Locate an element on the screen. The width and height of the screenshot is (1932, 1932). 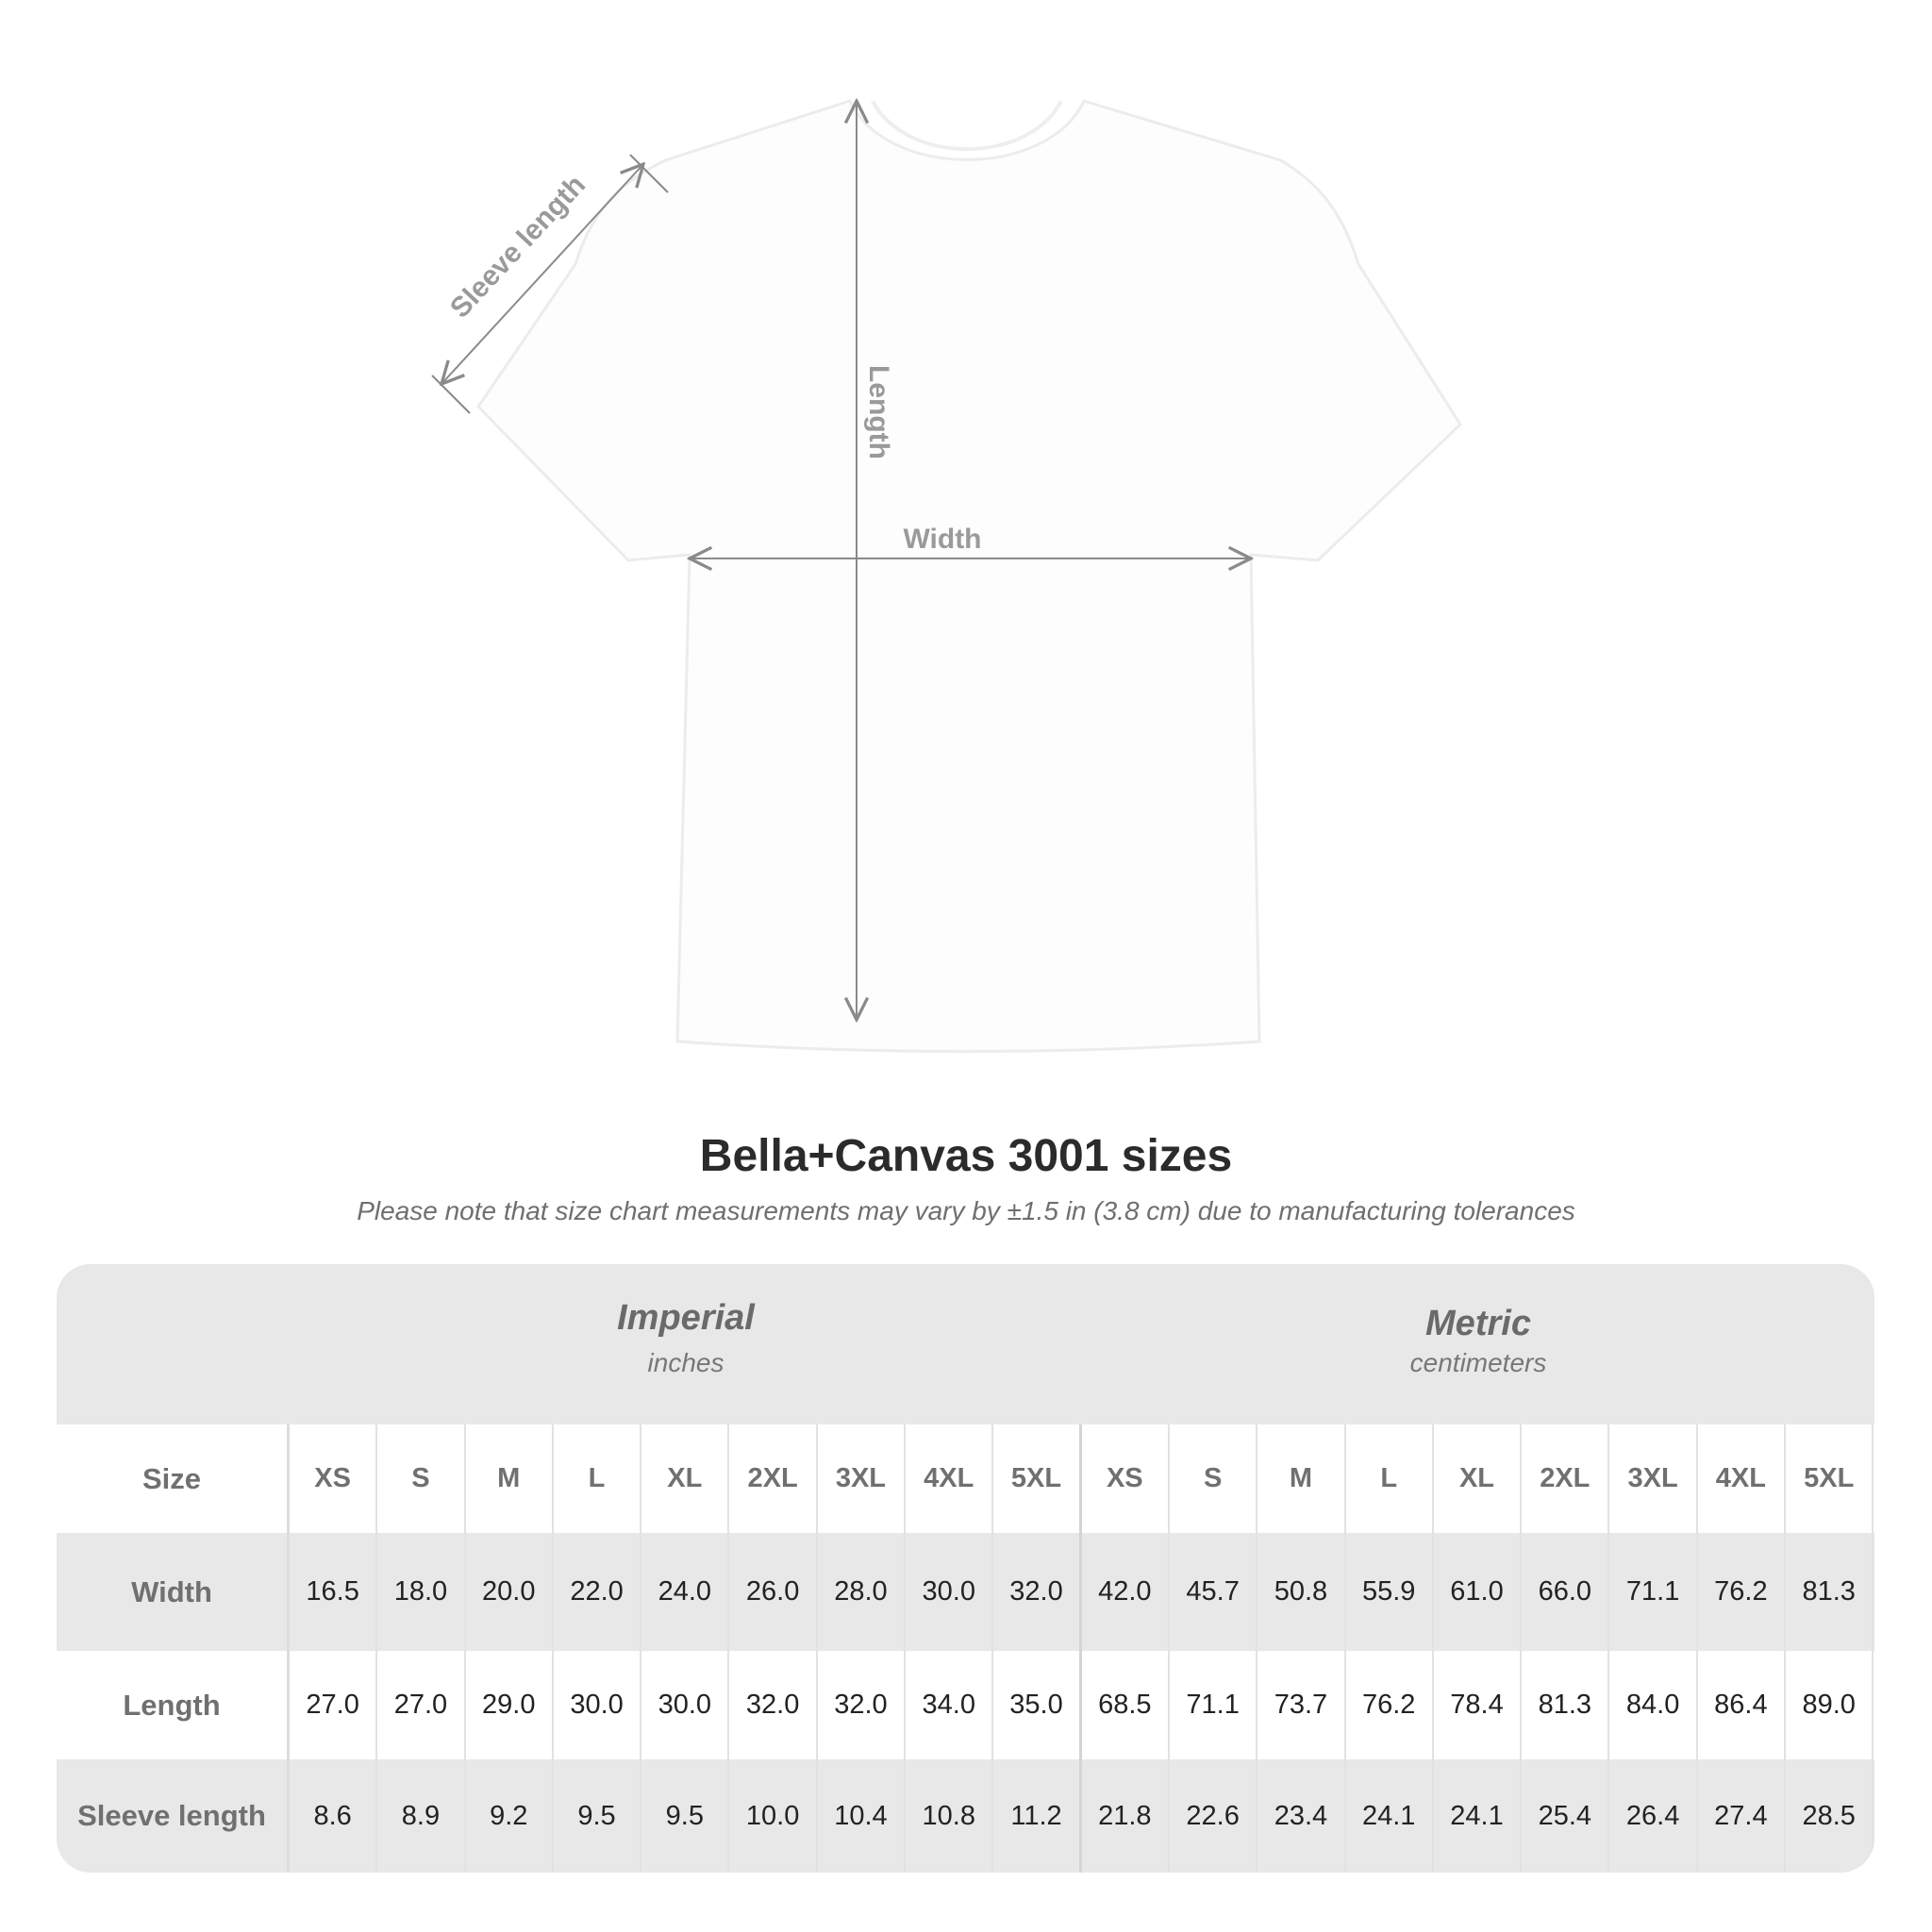
imperial-size-m: M is located at coordinates (510, 1478).